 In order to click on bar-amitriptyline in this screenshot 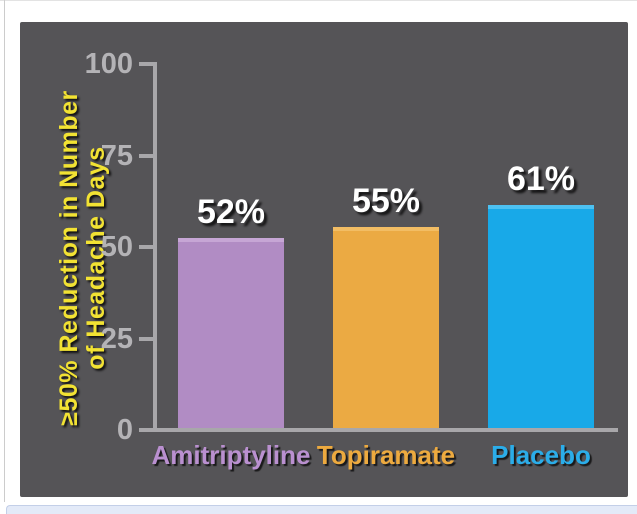, I will do `click(231, 333)`.